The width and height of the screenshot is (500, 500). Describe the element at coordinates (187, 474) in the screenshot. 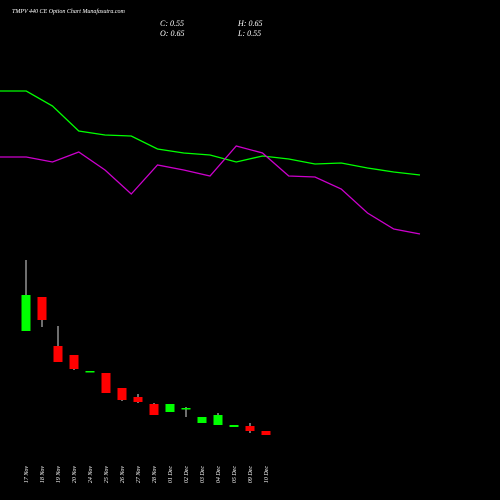

I see `x-tick-label: 02 Dec` at that location.